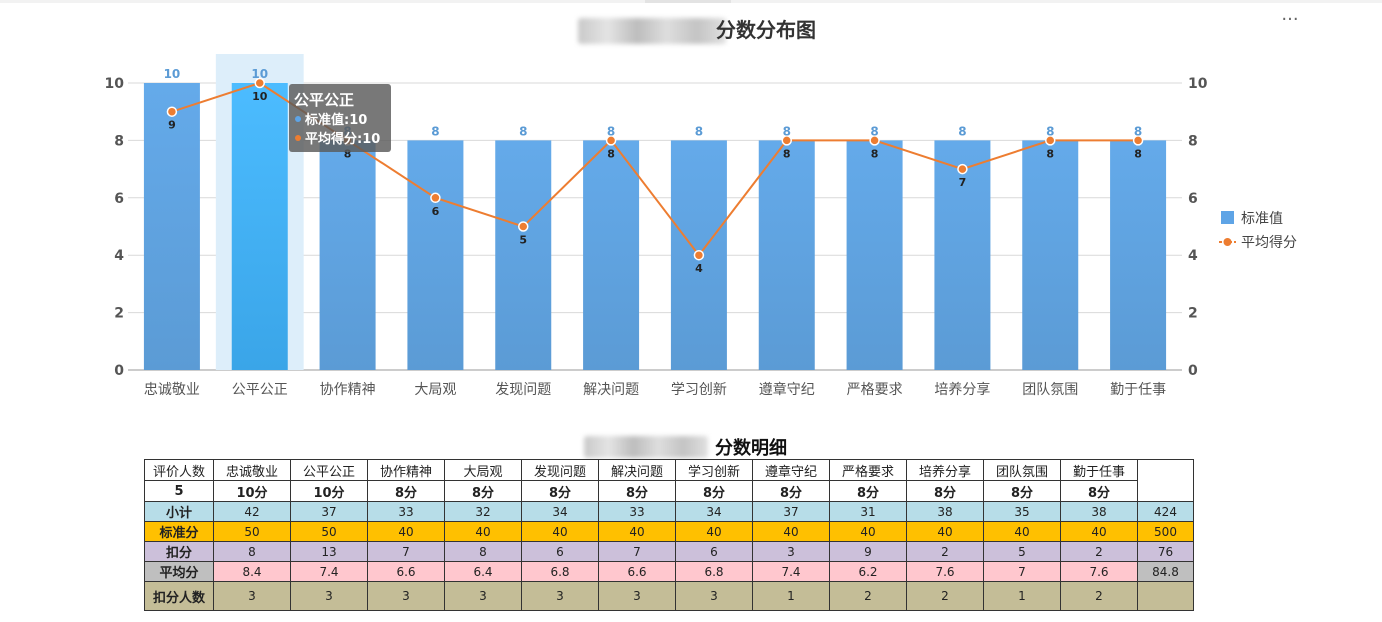 The image size is (1382, 622). Describe the element at coordinates (1193, 314) in the screenshot. I see `y-tick-label-right: 2` at that location.